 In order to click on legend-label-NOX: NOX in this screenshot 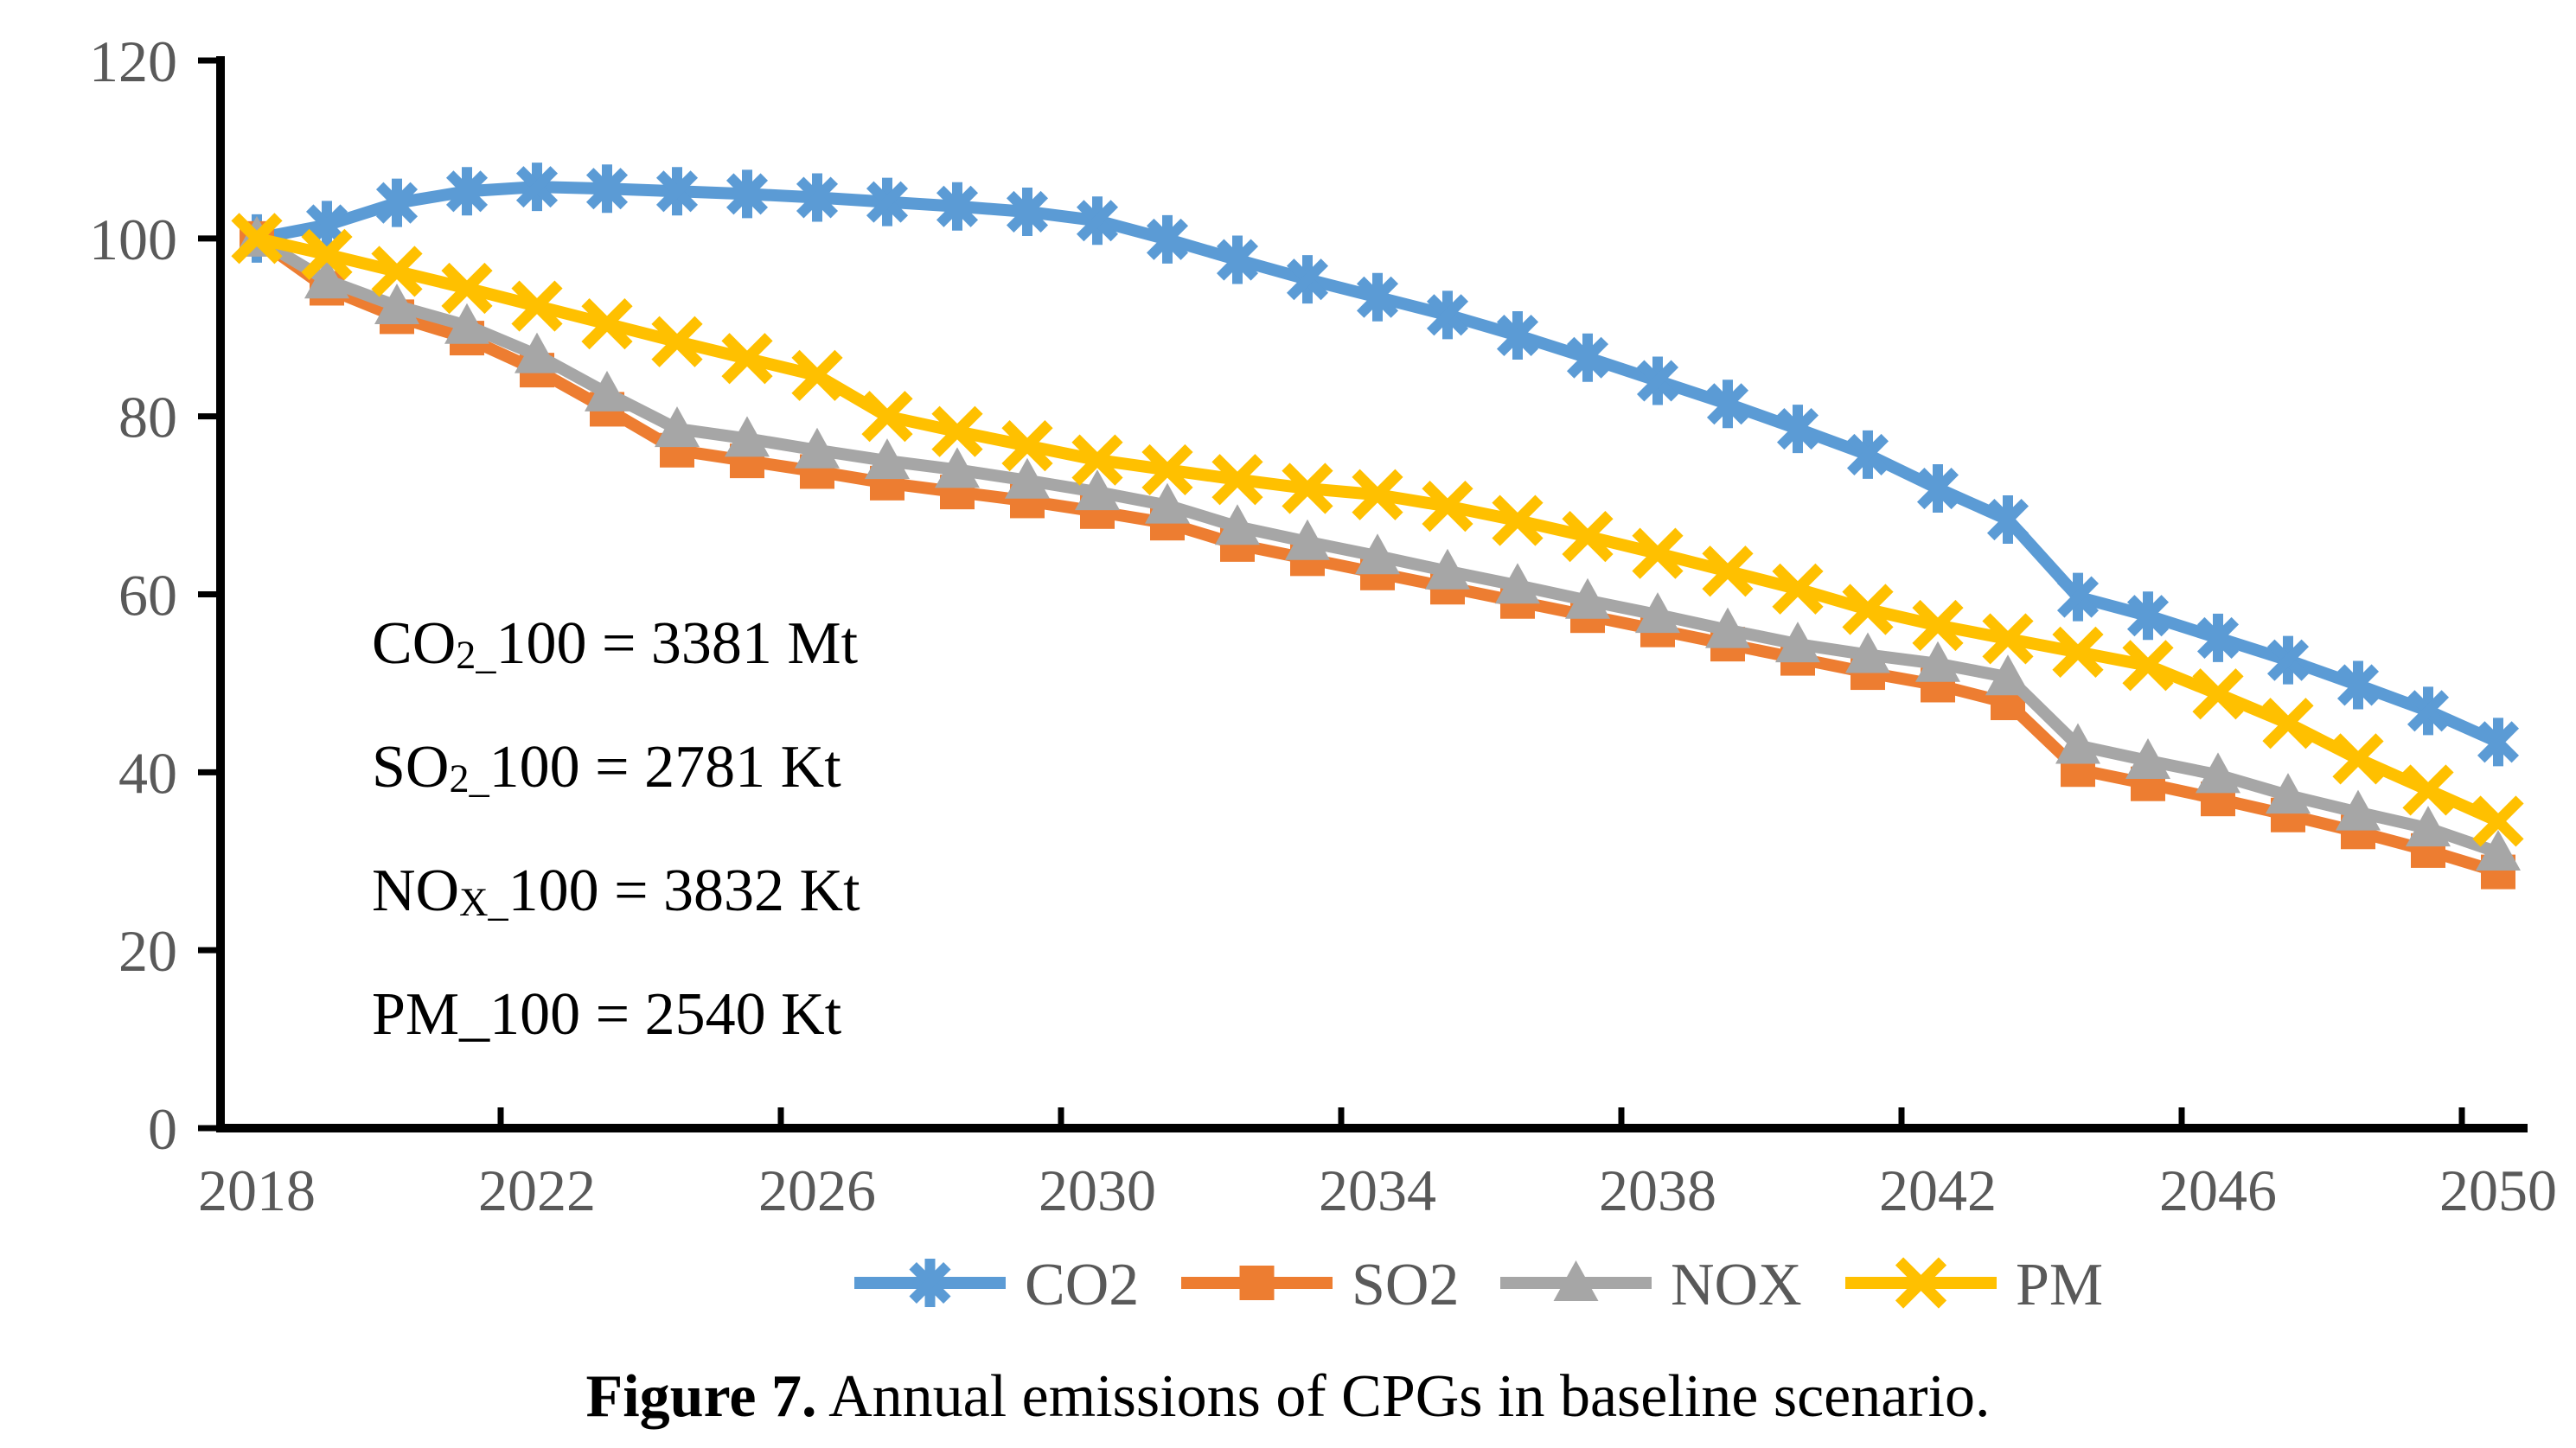, I will do `click(1737, 1285)`.